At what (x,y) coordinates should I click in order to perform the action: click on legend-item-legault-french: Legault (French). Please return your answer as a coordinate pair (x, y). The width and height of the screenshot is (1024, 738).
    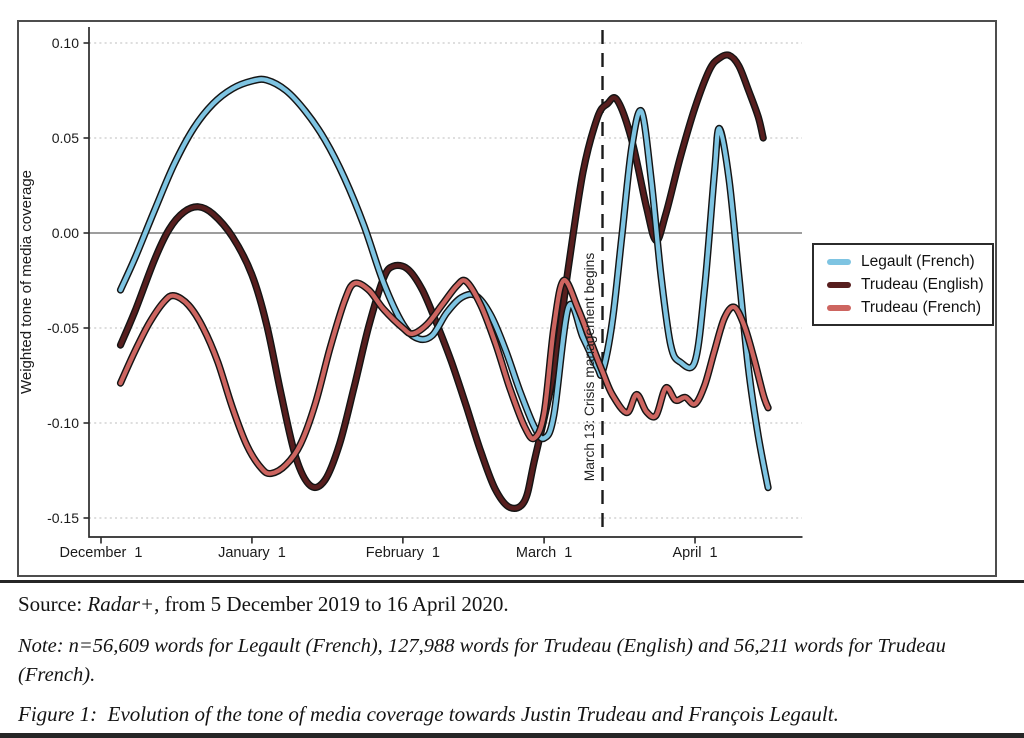
    Looking at the image, I should click on (909, 262).